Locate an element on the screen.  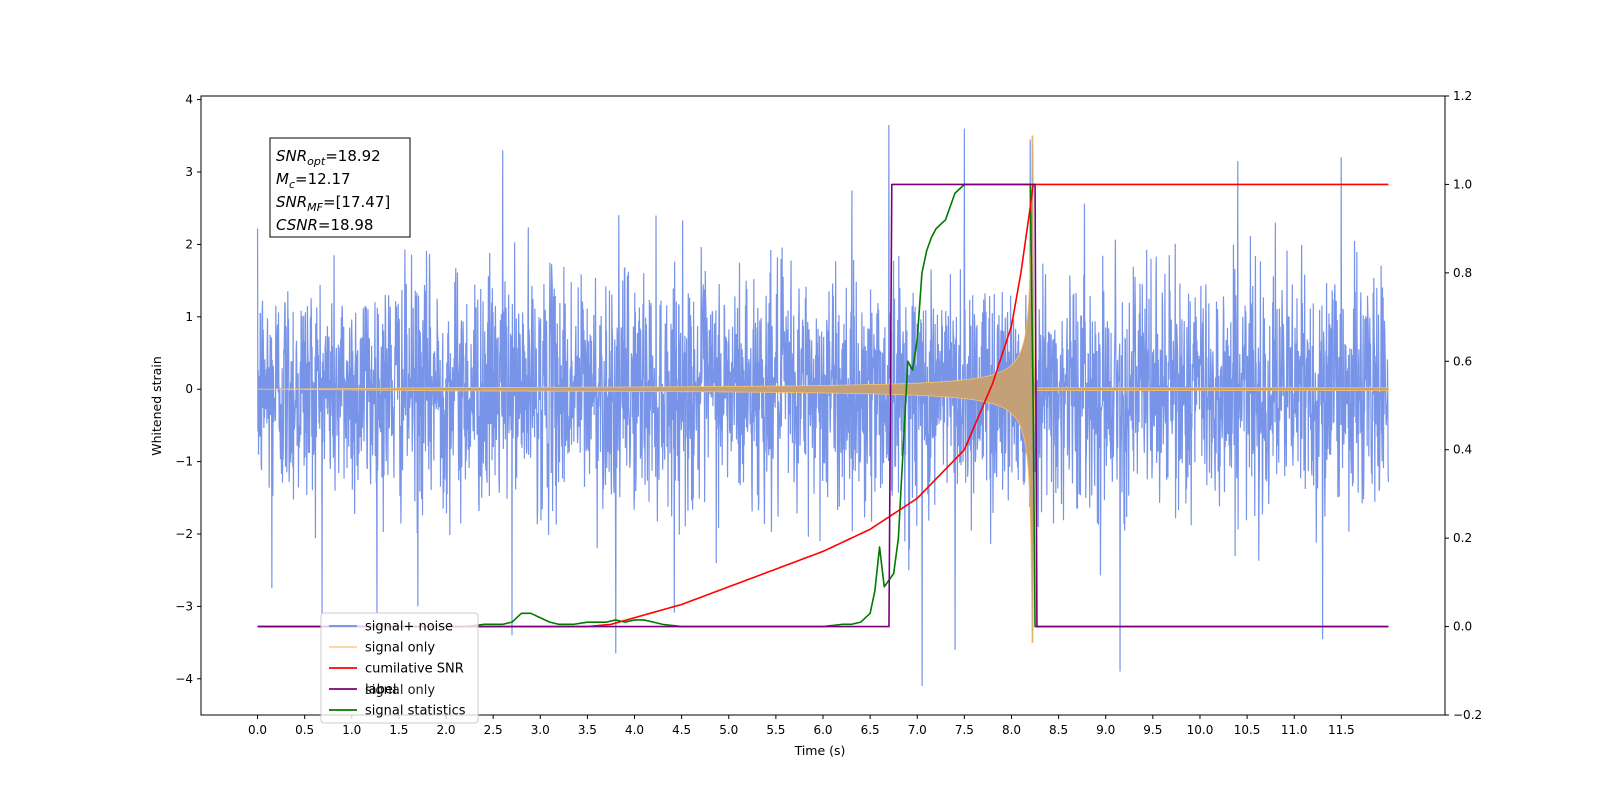
y-tick-label: −1 is located at coordinates (184, 462).